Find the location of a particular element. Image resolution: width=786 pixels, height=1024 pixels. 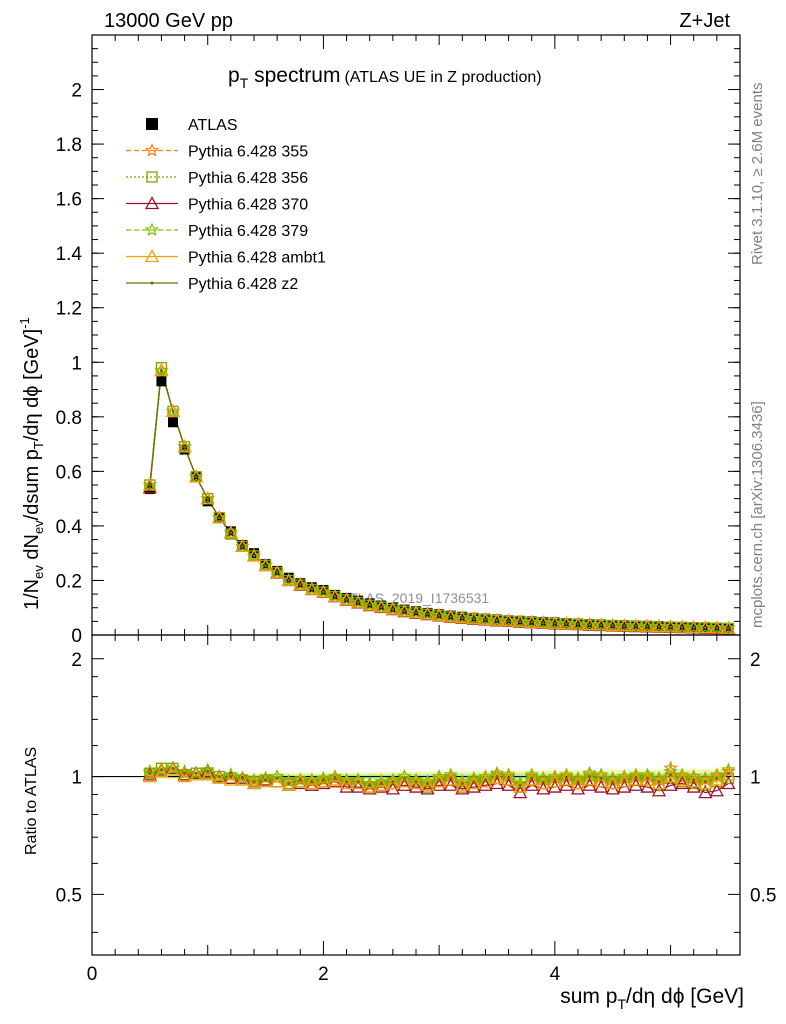

legend-entry: ATLAS is located at coordinates (192, 125).